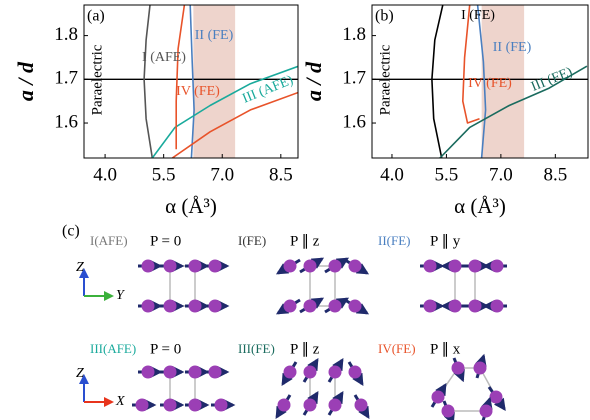  I want to click on panel-label: (c), so click(71, 231).